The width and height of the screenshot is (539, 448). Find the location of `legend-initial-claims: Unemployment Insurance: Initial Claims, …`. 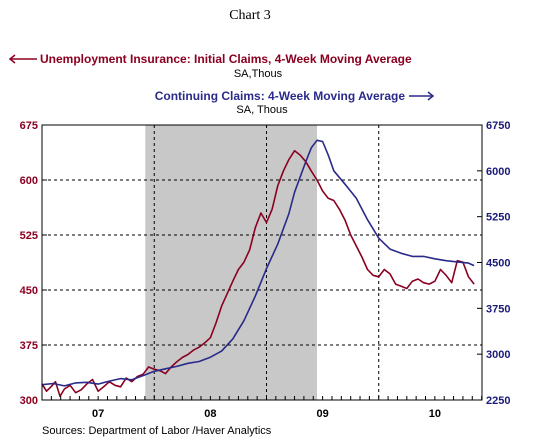

legend-initial-claims: Unemployment Insurance: Initial Claims, … is located at coordinates (210, 59).